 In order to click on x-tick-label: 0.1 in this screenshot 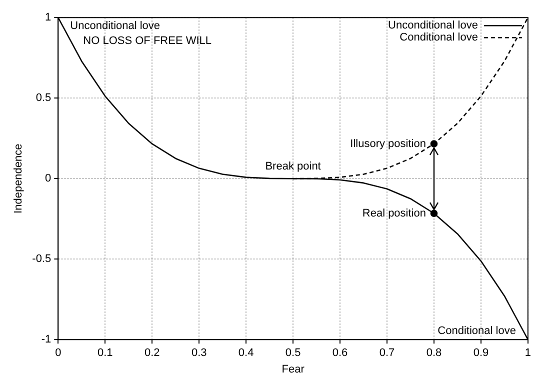, I will do `click(105, 353)`.